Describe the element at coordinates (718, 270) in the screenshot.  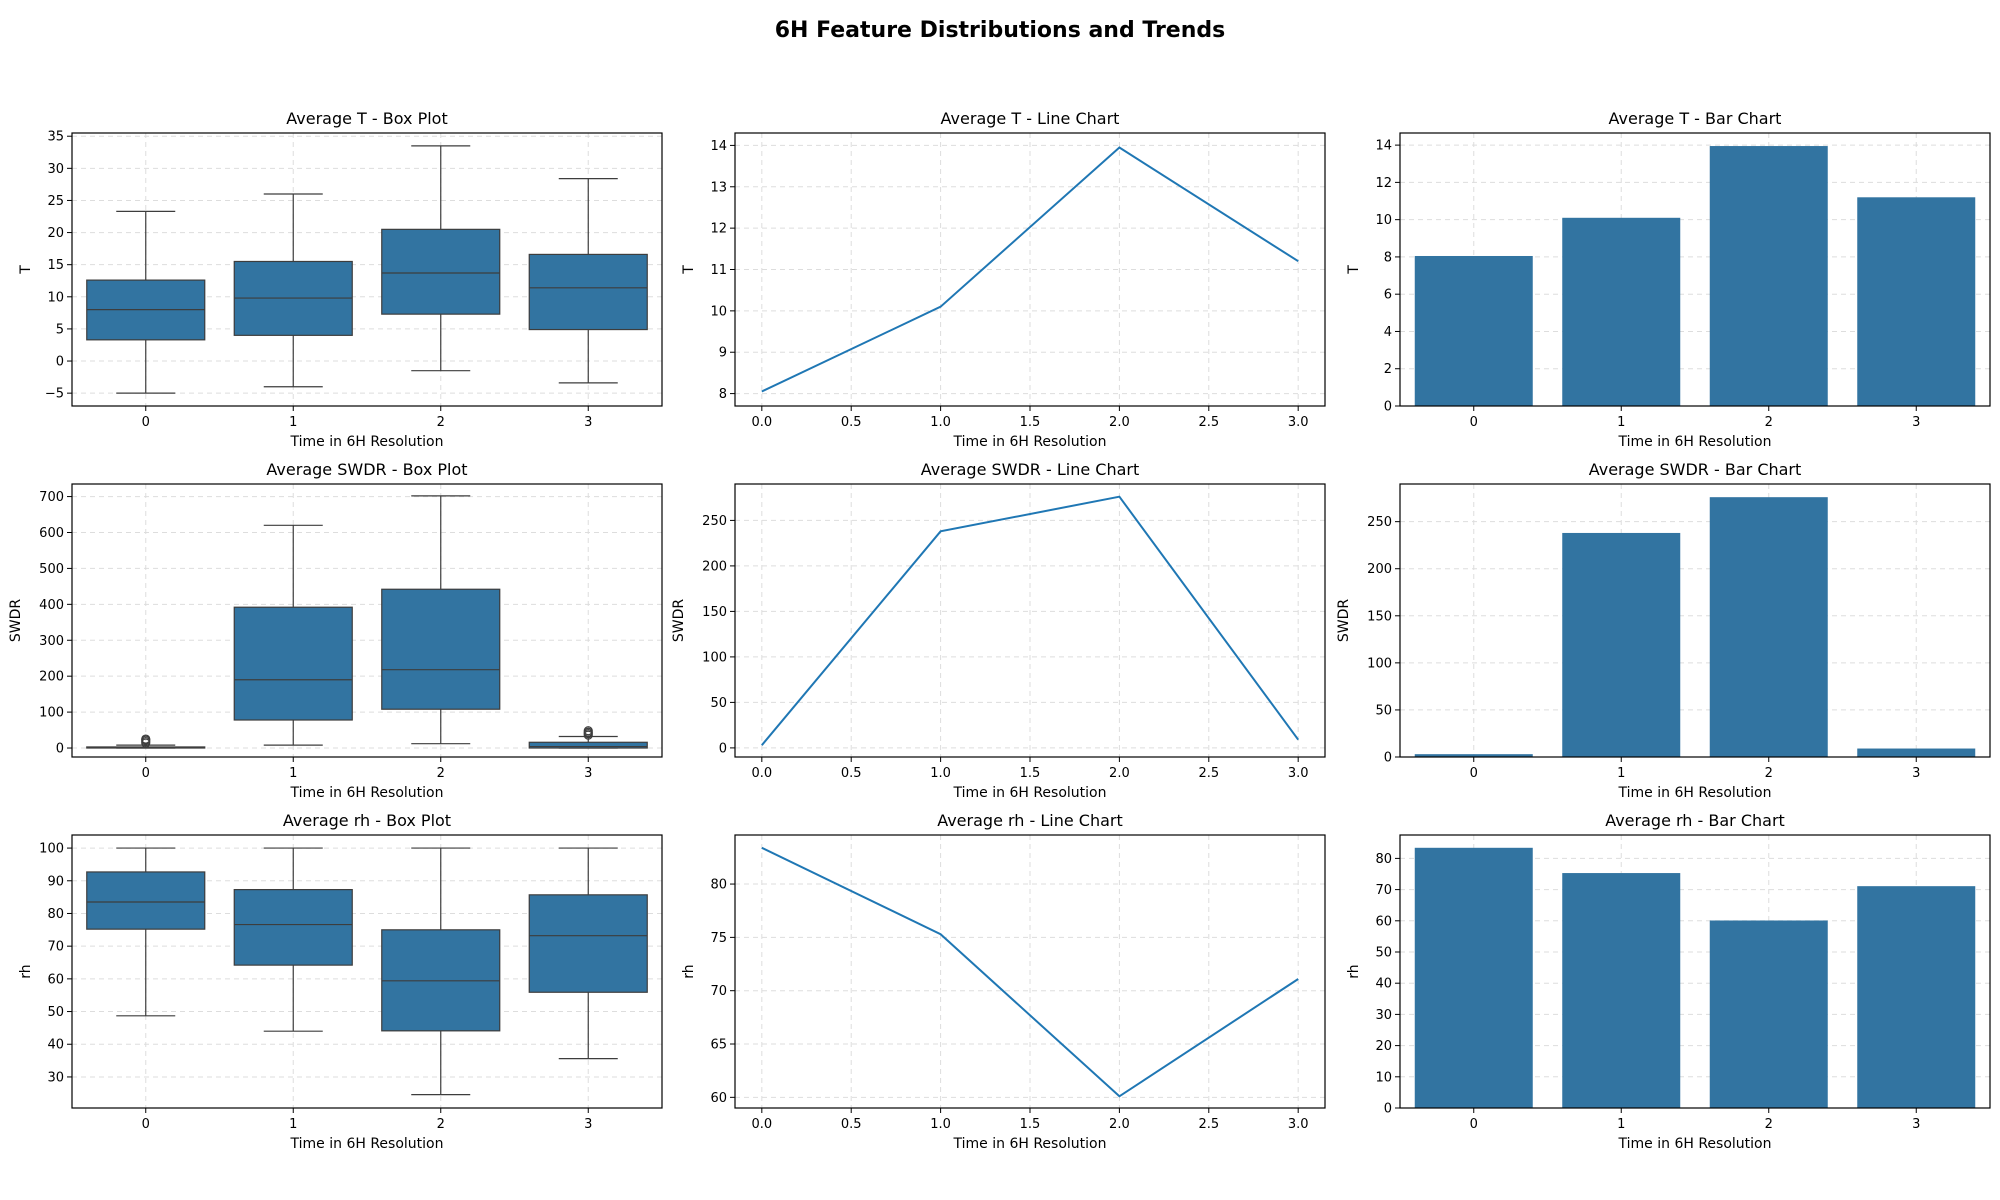
I see `y-tick-label: 11` at that location.